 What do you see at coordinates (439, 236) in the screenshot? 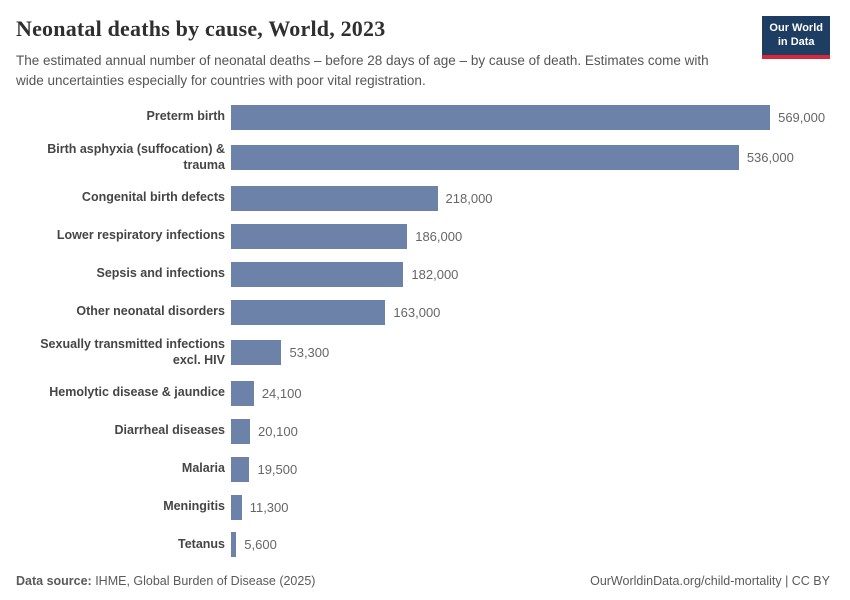
I see `value-label: 186,000` at bounding box center [439, 236].